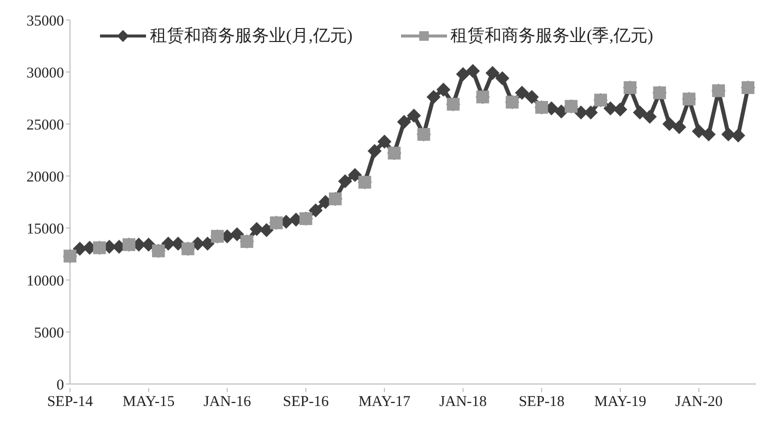 This screenshot has height=437, width=769. I want to click on x-tick-label: MAY-17, so click(384, 402).